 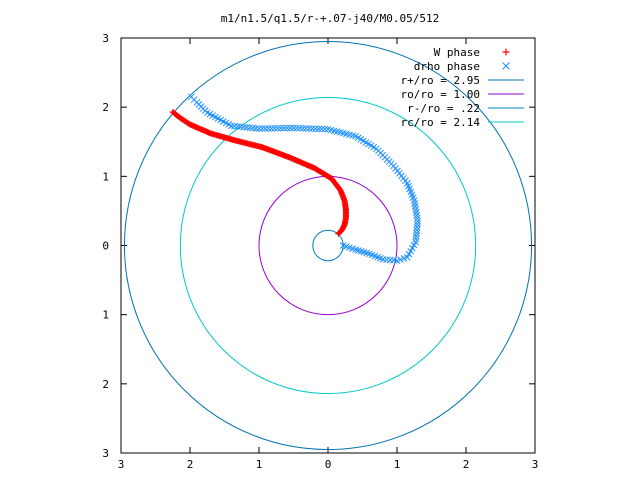 What do you see at coordinates (105, 246) in the screenshot?
I see `y-tick-label: 0` at bounding box center [105, 246].